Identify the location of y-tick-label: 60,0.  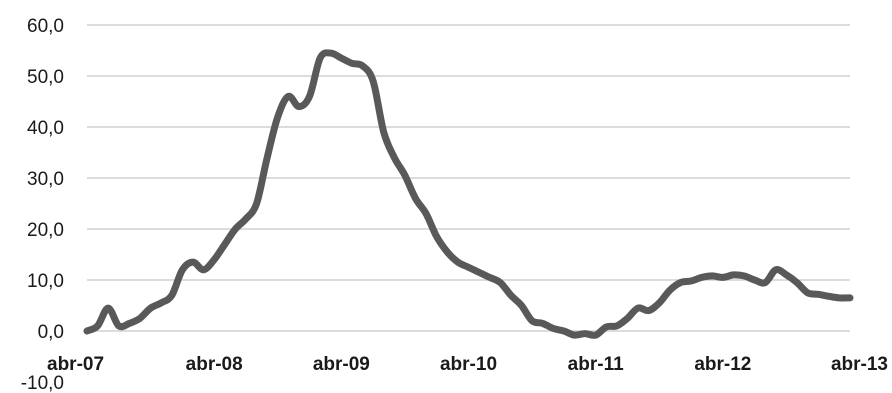
(45, 26).